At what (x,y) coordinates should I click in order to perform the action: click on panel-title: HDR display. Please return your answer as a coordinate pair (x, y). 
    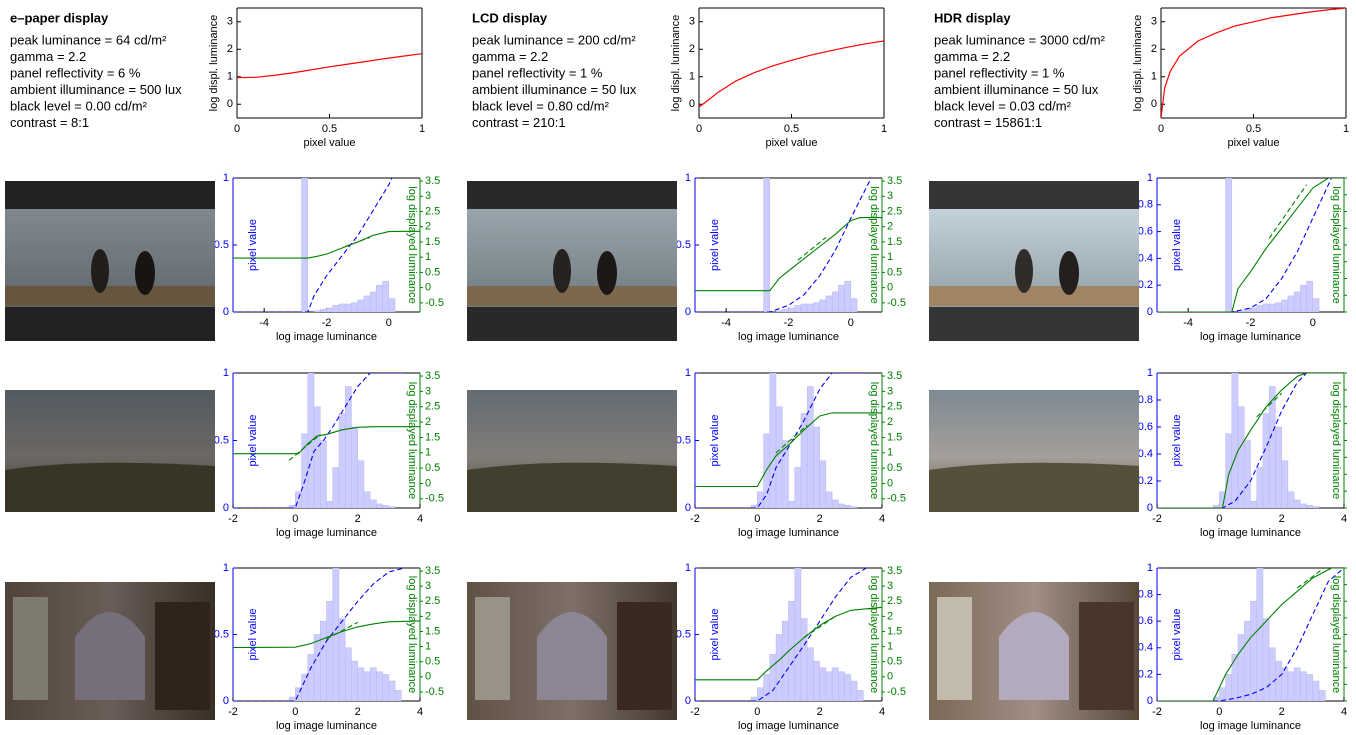
    Looking at the image, I should click on (972, 17).